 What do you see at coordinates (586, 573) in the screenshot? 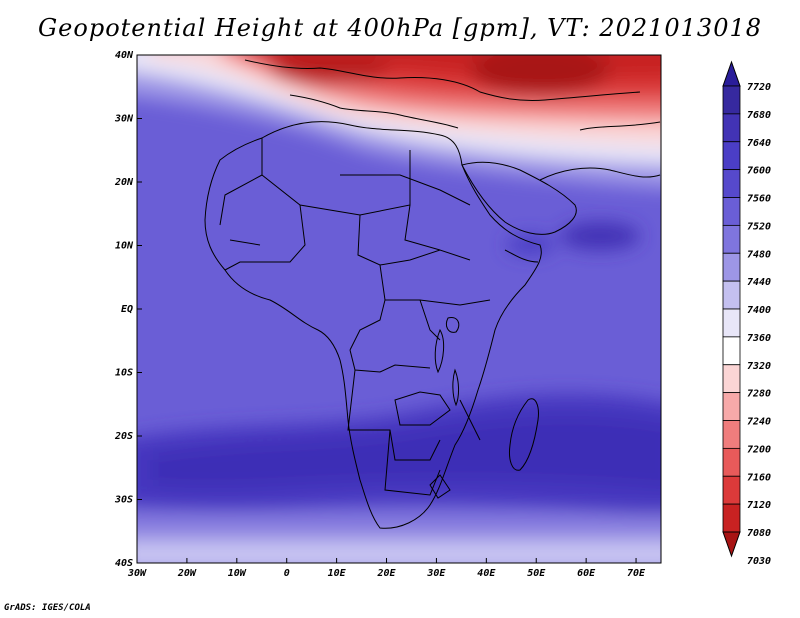
I see `lon-tick-label: 60E` at bounding box center [586, 573].